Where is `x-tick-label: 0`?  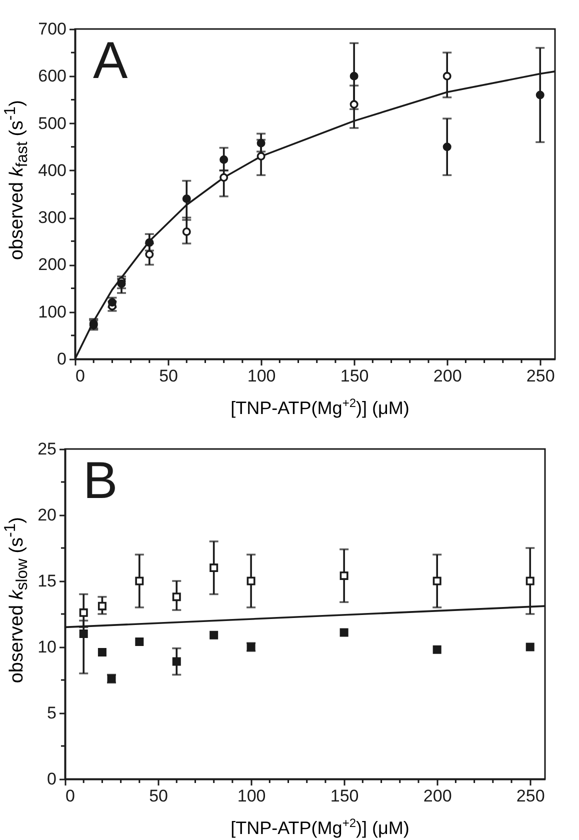
x-tick-label: 0 is located at coordinates (80, 376).